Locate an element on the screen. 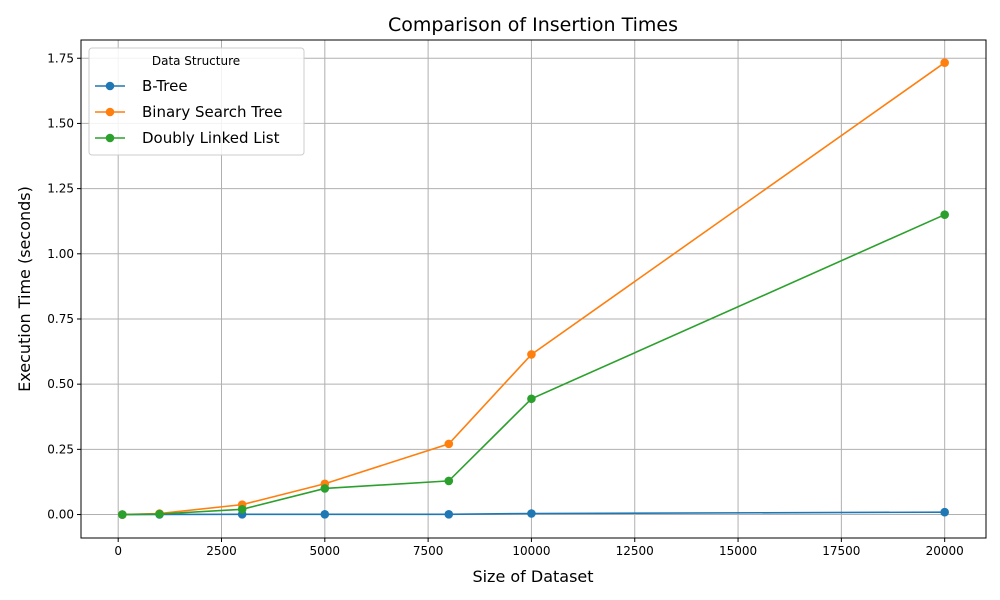  legend-label: Binary Search Tree is located at coordinates (212, 112).